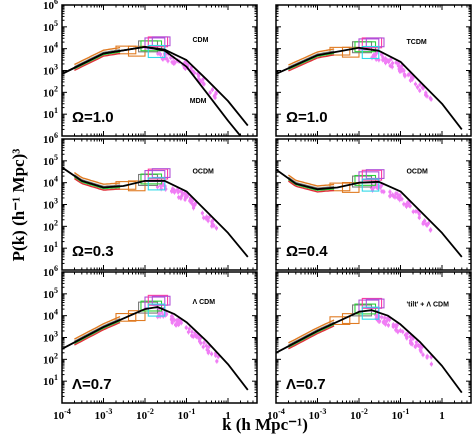 The width and height of the screenshot is (474, 440). I want to click on tick-exp: 6, so click(56, 3).